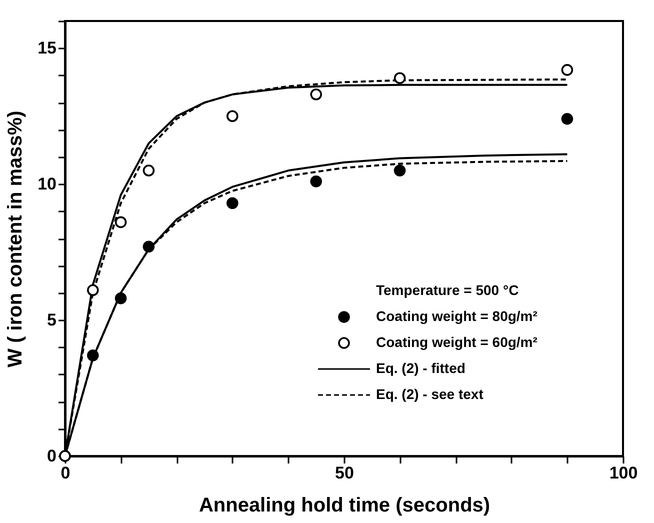  I want to click on legend-label: Eq. (2) - fitted, so click(421, 368).